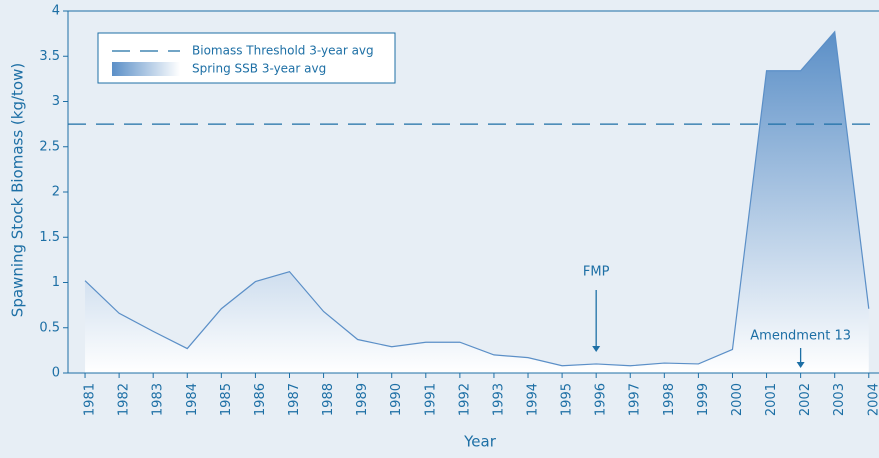  Describe the element at coordinates (430, 399) in the screenshot. I see `x-tick-label: 1991` at that location.